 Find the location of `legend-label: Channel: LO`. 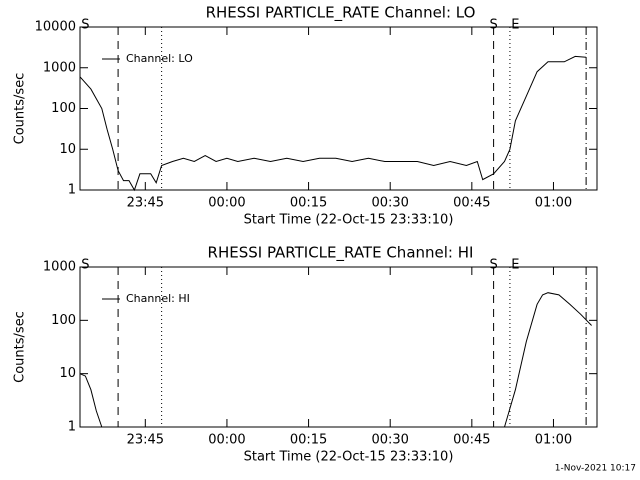

legend-label: Channel: LO is located at coordinates (159, 58).